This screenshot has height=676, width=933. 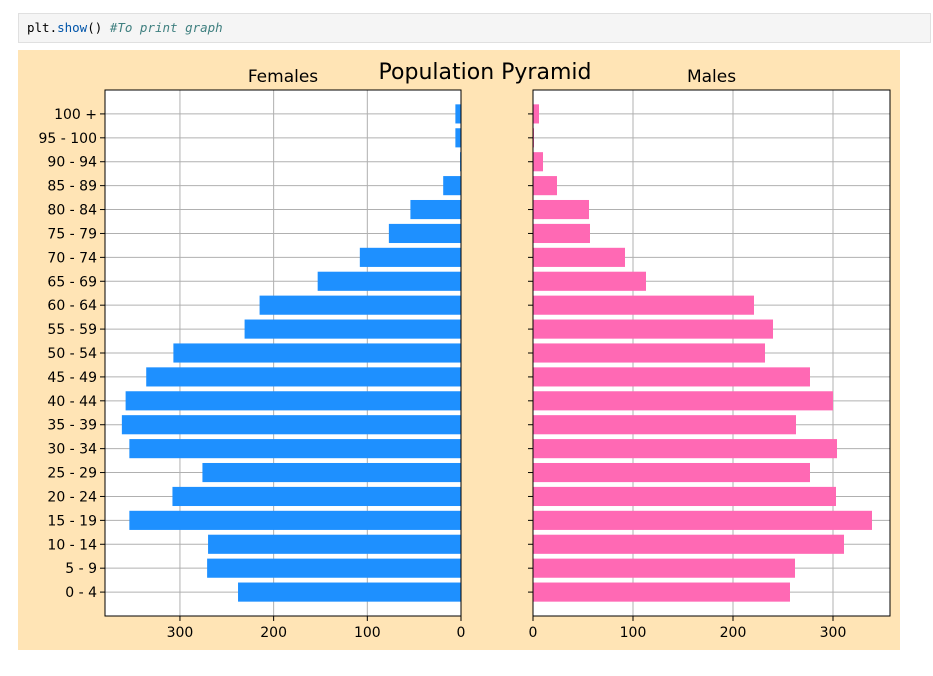 What do you see at coordinates (72, 27) in the screenshot?
I see `code-function: show` at bounding box center [72, 27].